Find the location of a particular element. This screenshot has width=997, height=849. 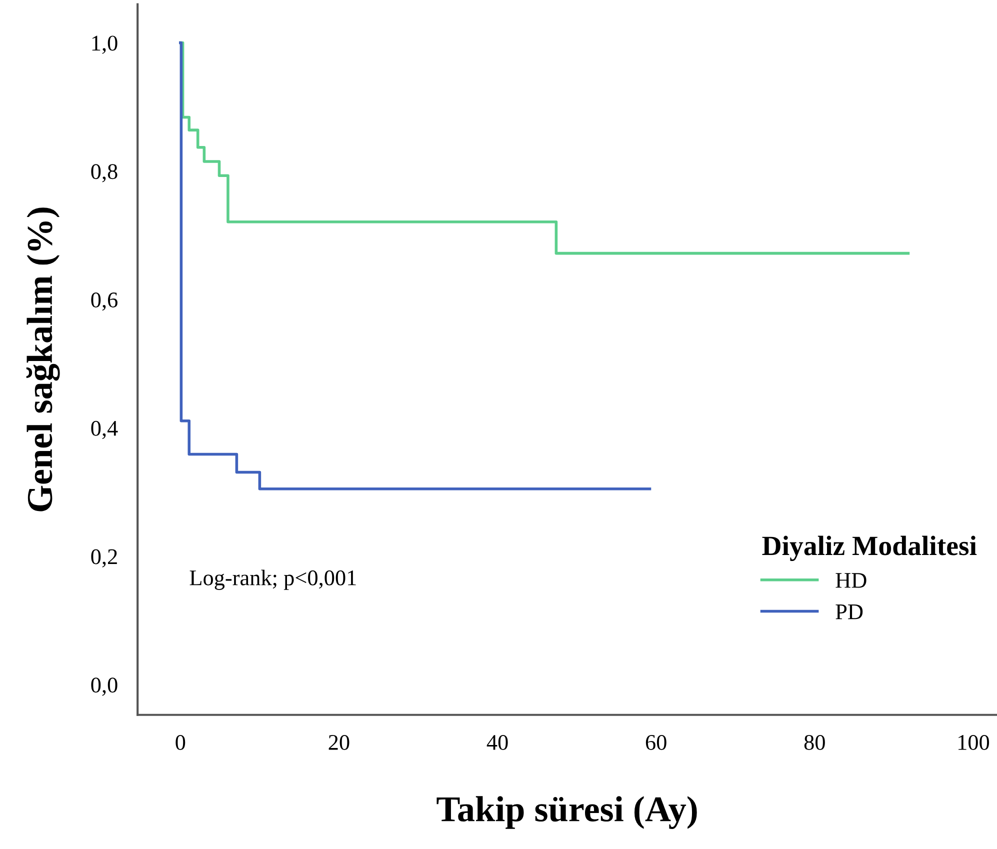

y-tick-label: 0,2 is located at coordinates (104, 558).